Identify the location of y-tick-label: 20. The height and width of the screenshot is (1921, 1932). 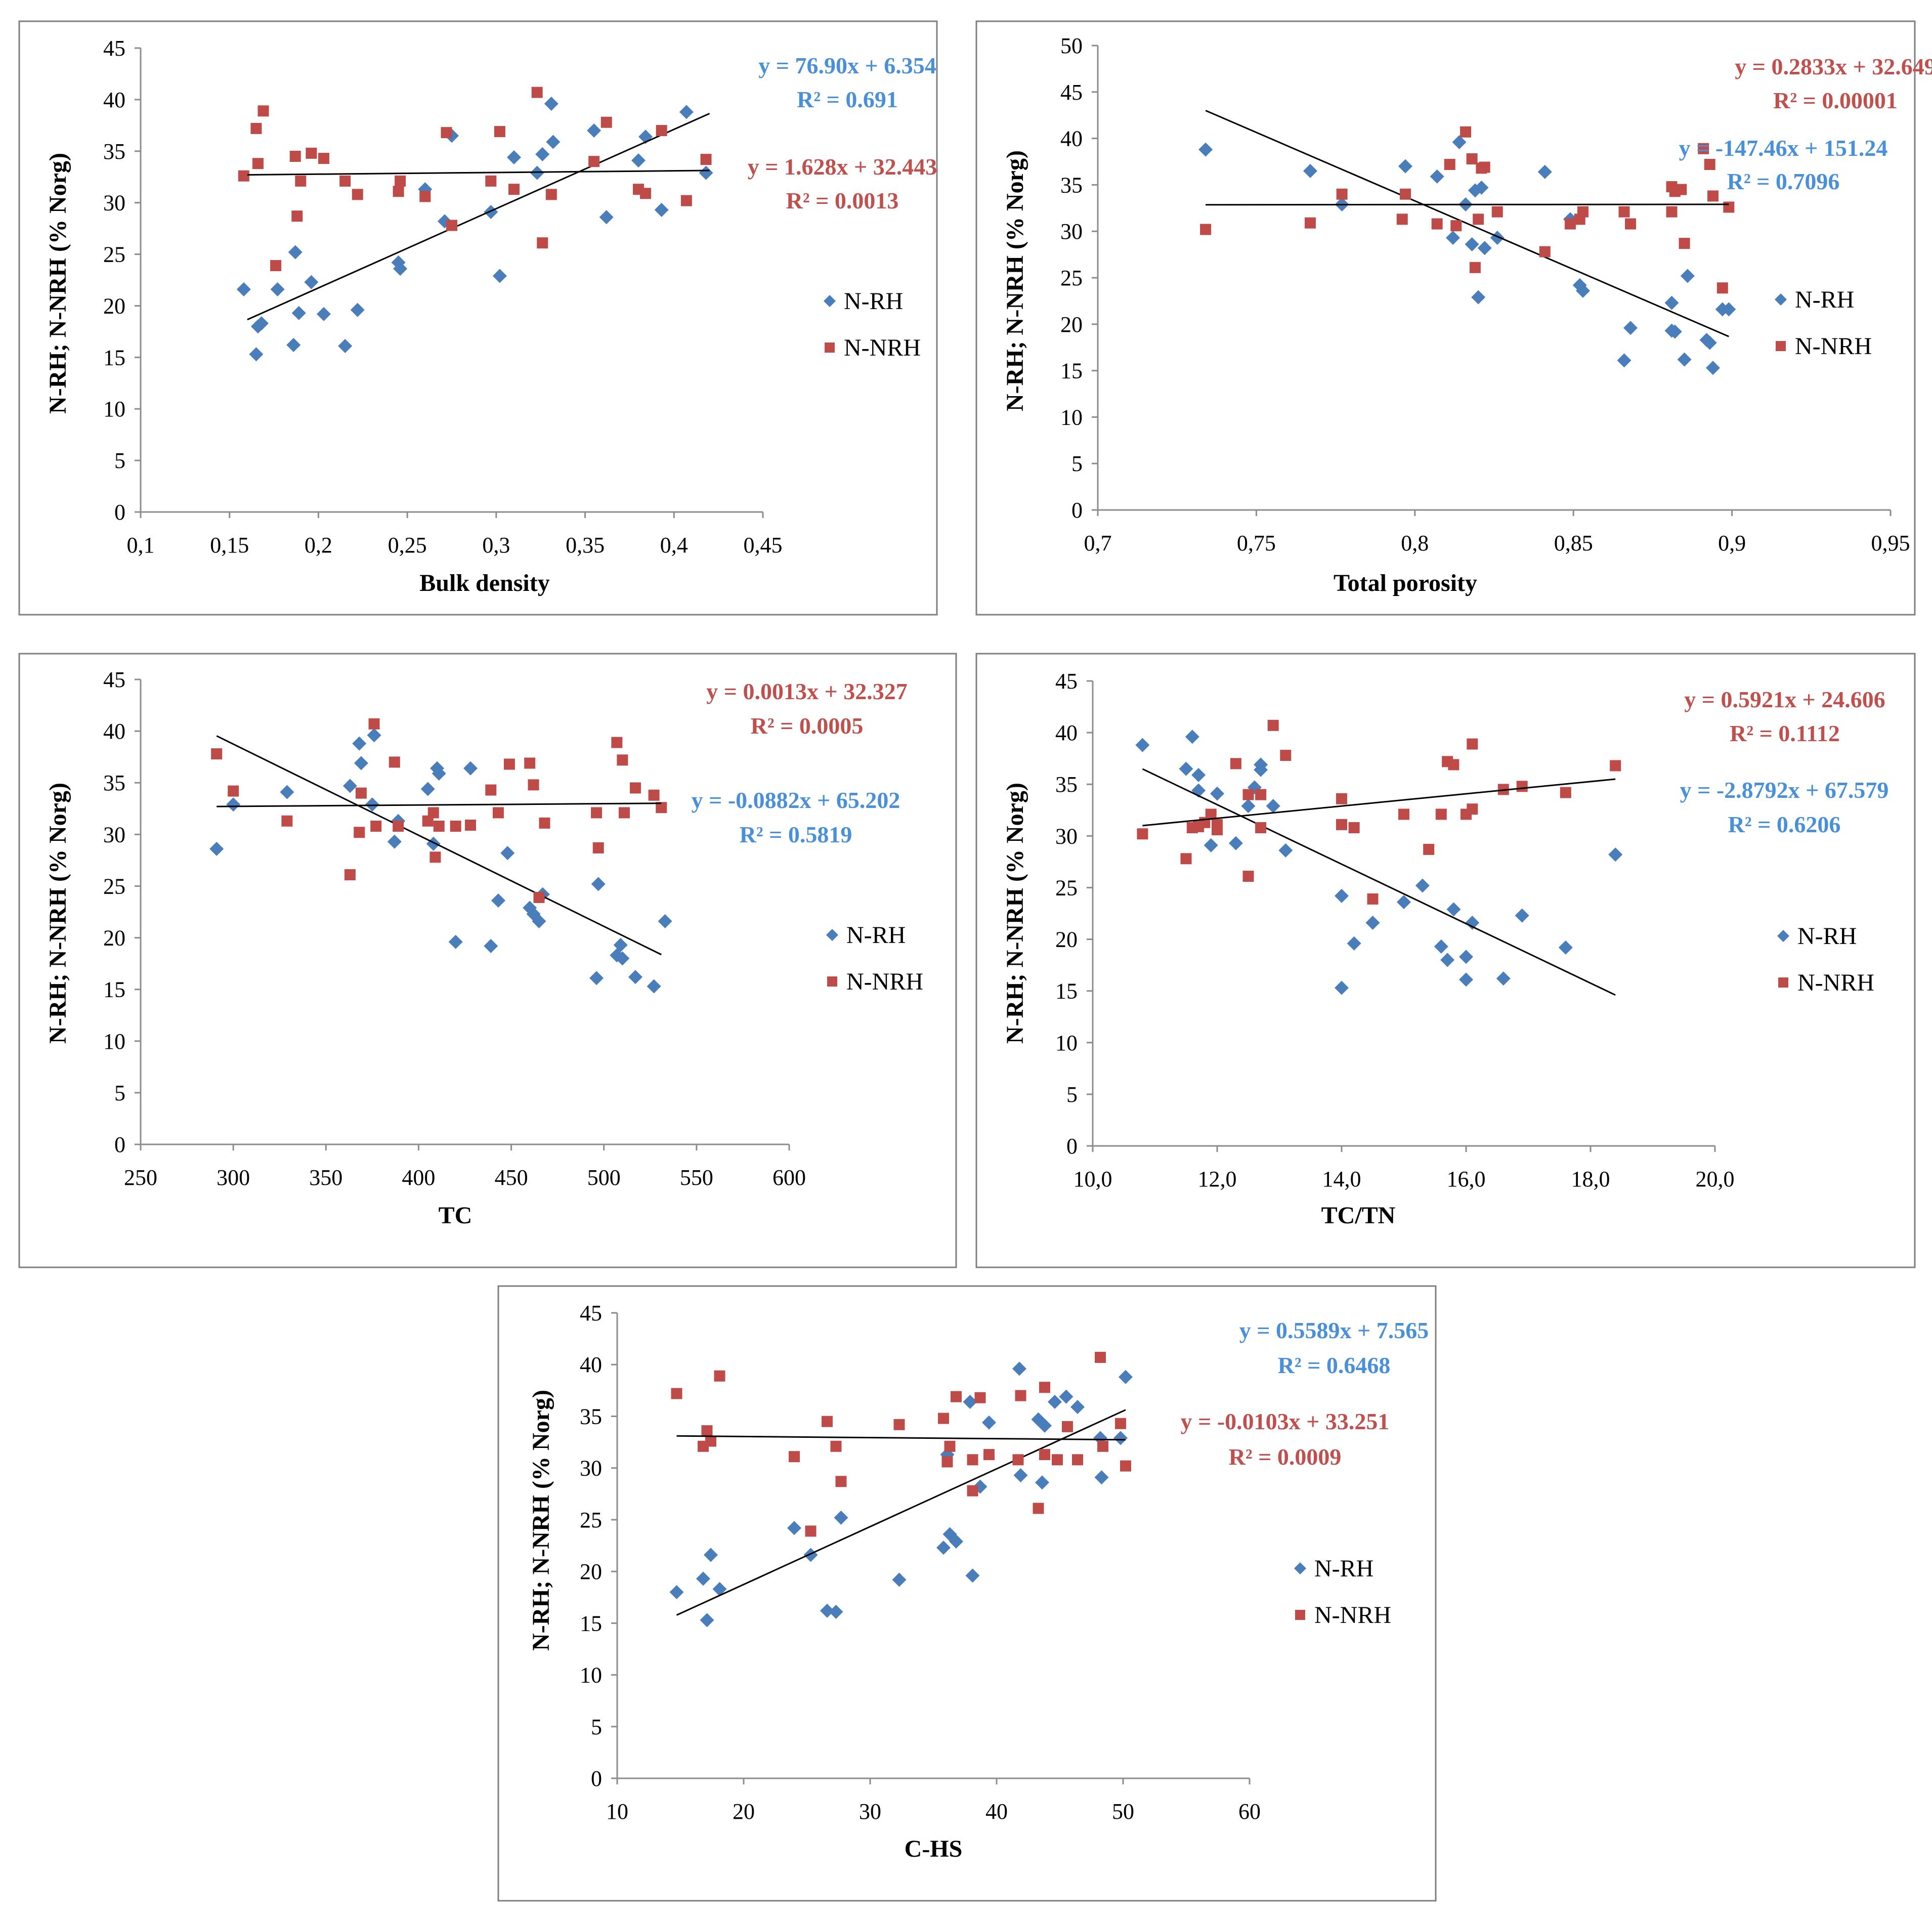
(114, 305).